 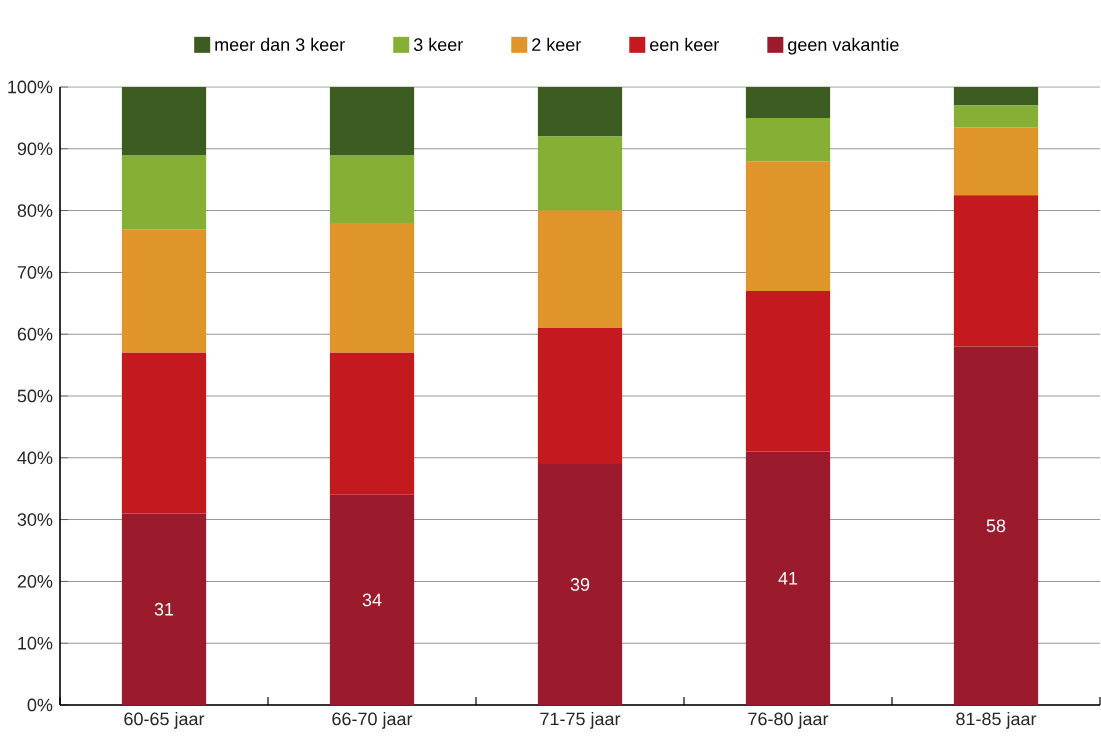 What do you see at coordinates (35, 519) in the screenshot?
I see `y-tick-label: 30%` at bounding box center [35, 519].